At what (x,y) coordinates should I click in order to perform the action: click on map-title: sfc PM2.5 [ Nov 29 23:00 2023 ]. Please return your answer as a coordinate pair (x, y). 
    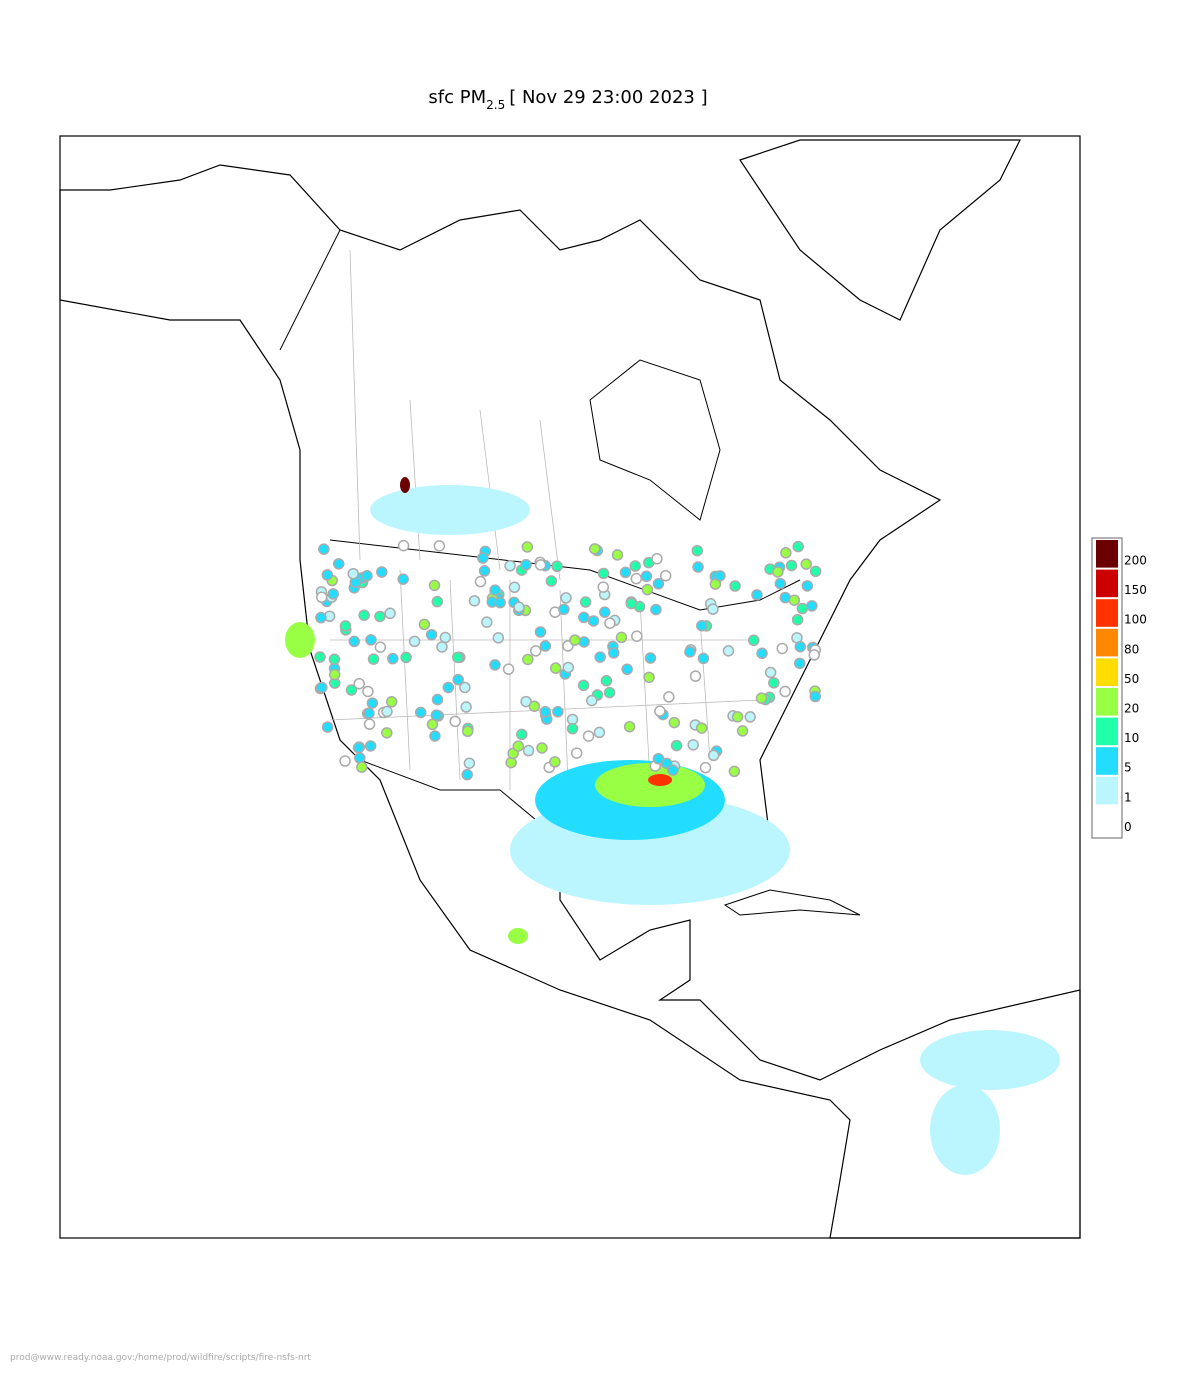
    Looking at the image, I should click on (567, 99).